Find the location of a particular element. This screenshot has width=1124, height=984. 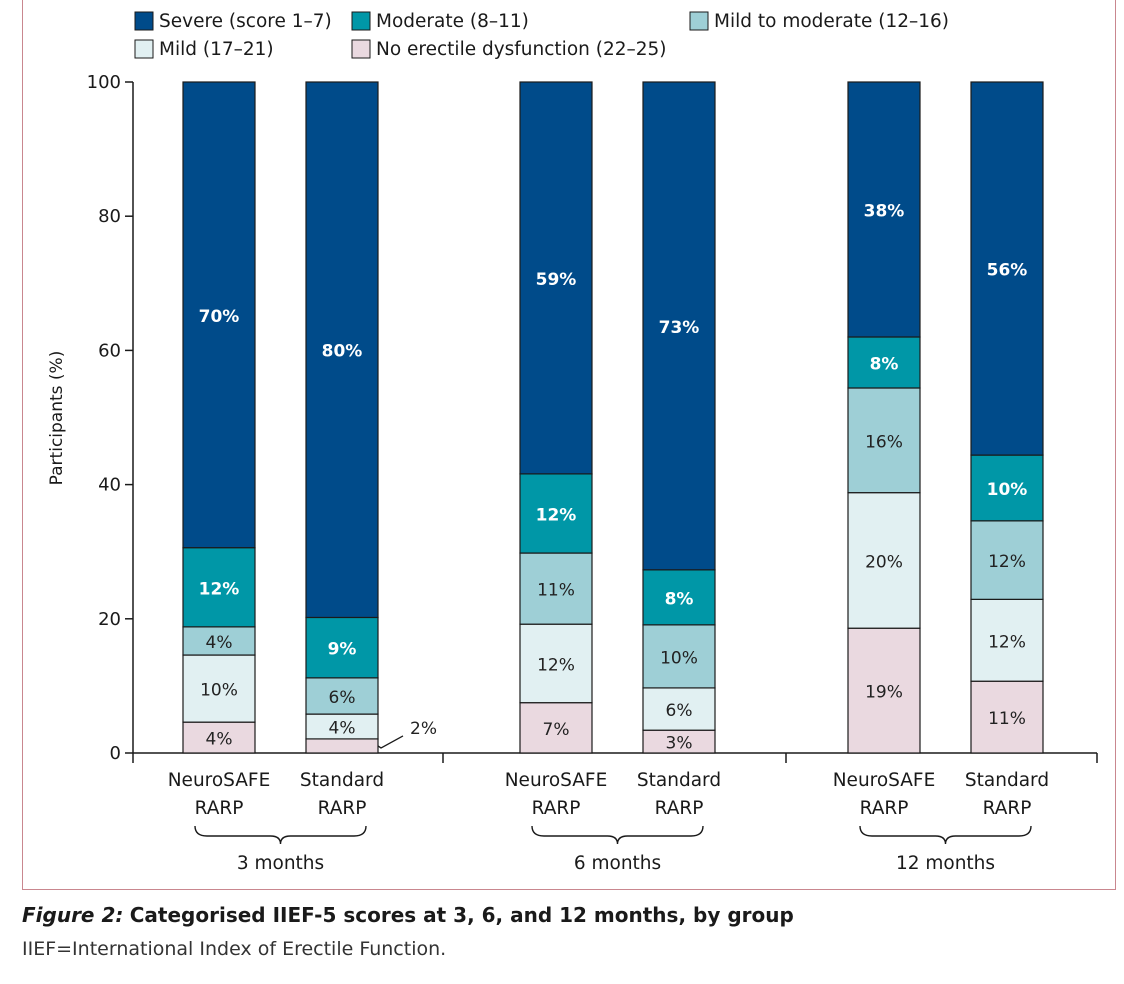

data-label-g2-b1-s5: 59% is located at coordinates (556, 280).